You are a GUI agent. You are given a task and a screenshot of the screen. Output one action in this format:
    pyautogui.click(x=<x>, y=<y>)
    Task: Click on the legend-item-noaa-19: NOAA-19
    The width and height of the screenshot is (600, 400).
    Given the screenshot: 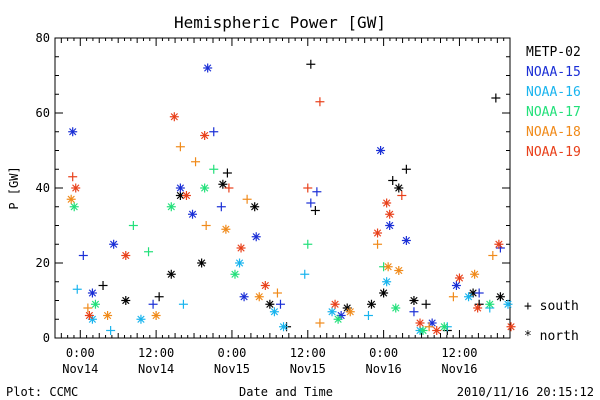 What is the action you would take?
    pyautogui.click(x=553, y=152)
    